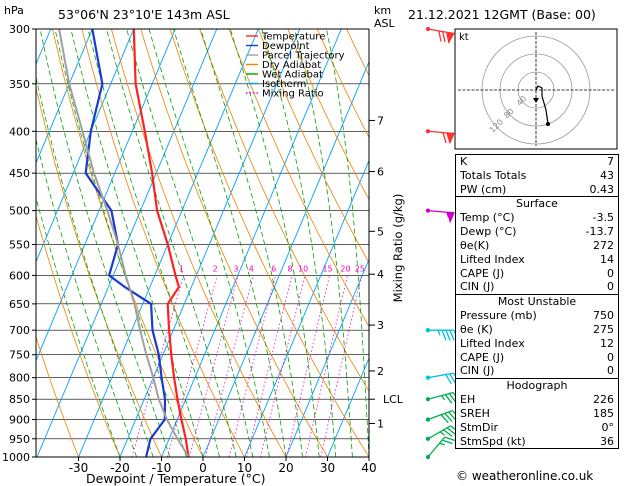 The height and width of the screenshot is (486, 629). Describe the element at coordinates (537, 343) in the screenshot. I see `mu-row: Lifted Index 12` at that location.